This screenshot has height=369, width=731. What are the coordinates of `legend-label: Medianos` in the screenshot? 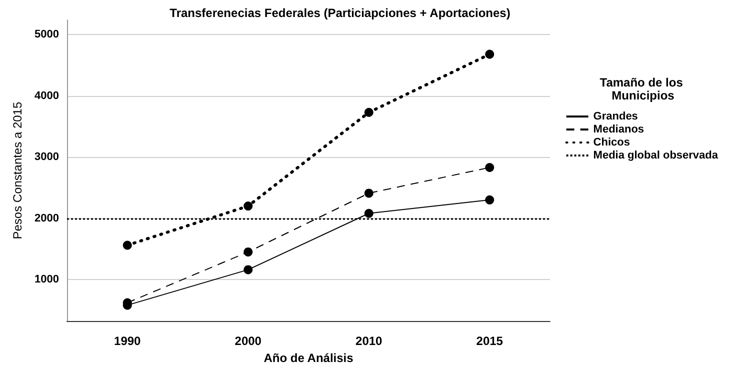 It's located at (618, 130).